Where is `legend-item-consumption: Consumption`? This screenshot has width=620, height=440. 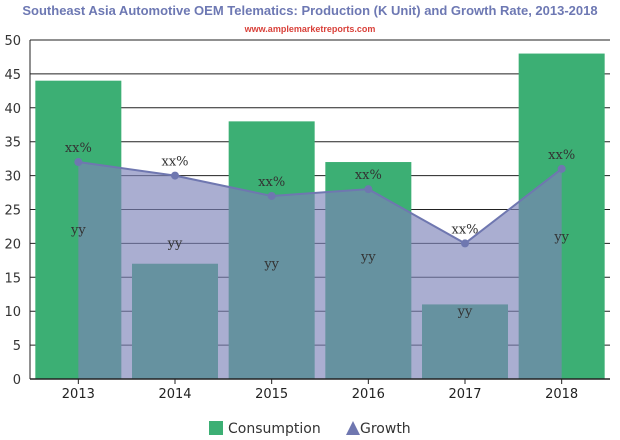 legend-item-consumption: Consumption is located at coordinates (265, 429).